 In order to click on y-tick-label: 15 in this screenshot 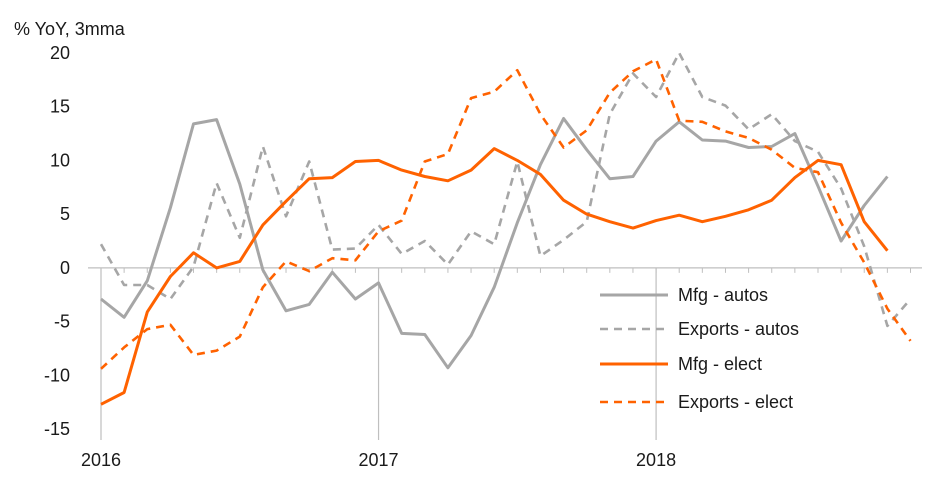, I will do `click(60, 107)`.